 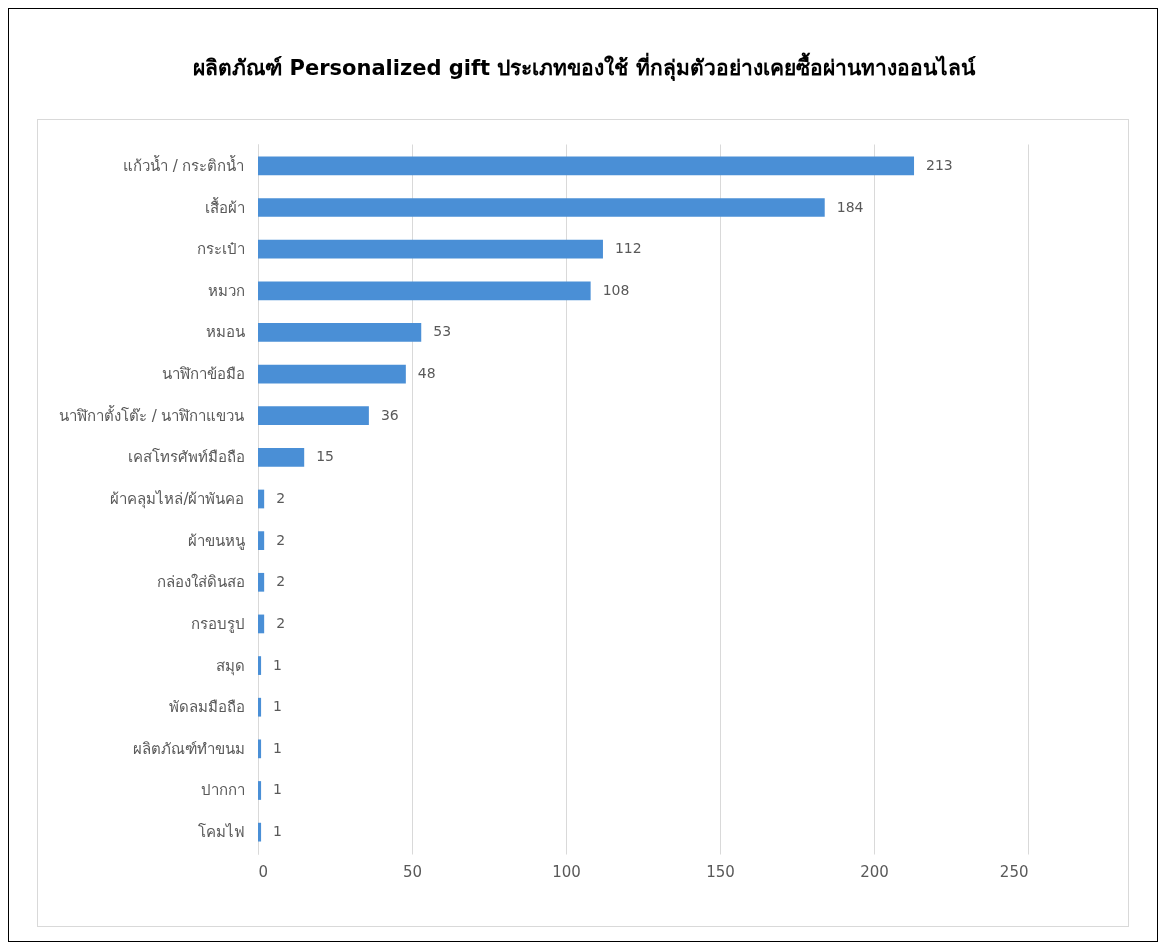 I want to click on x-tick-label: 50, so click(x=412, y=871).